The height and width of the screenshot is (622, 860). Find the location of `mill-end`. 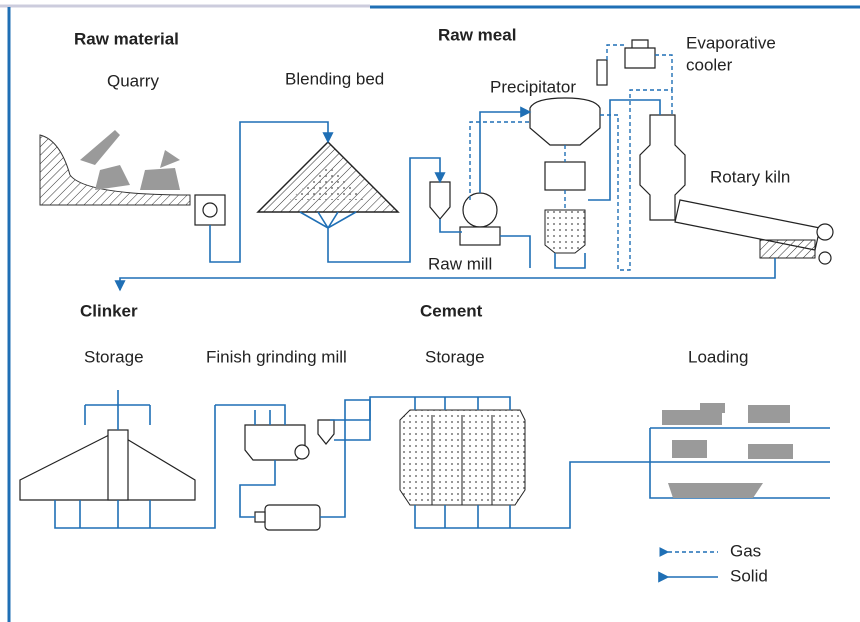

mill-end is located at coordinates (260, 517).